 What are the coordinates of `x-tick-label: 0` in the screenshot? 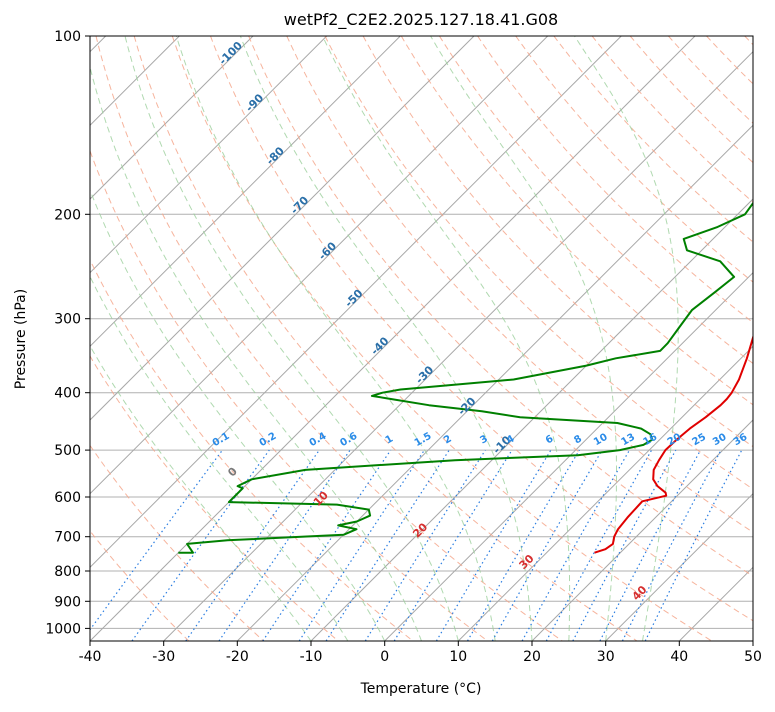 It's located at (384, 657).